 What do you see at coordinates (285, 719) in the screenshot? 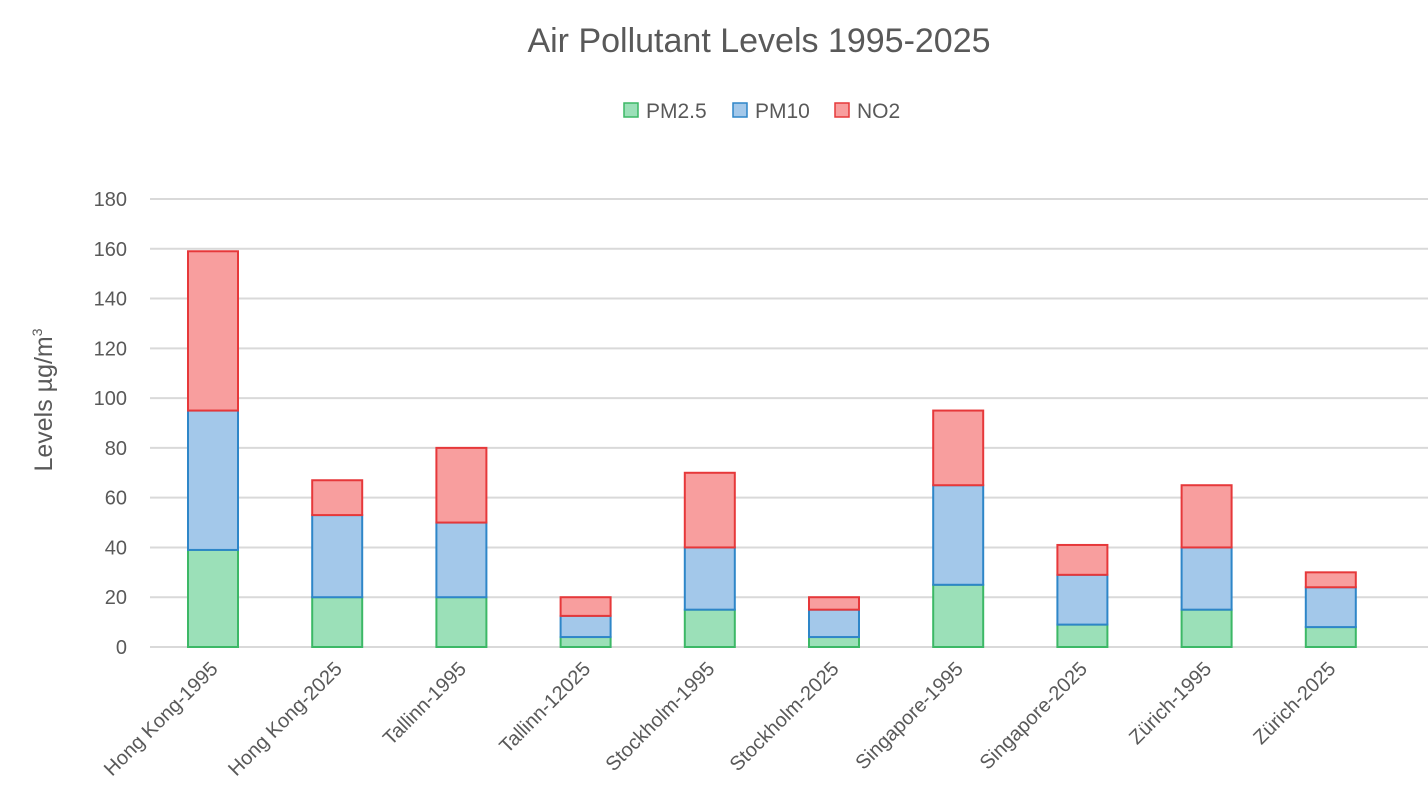
I see `x-category-label: Hong Kong-2025` at bounding box center [285, 719].